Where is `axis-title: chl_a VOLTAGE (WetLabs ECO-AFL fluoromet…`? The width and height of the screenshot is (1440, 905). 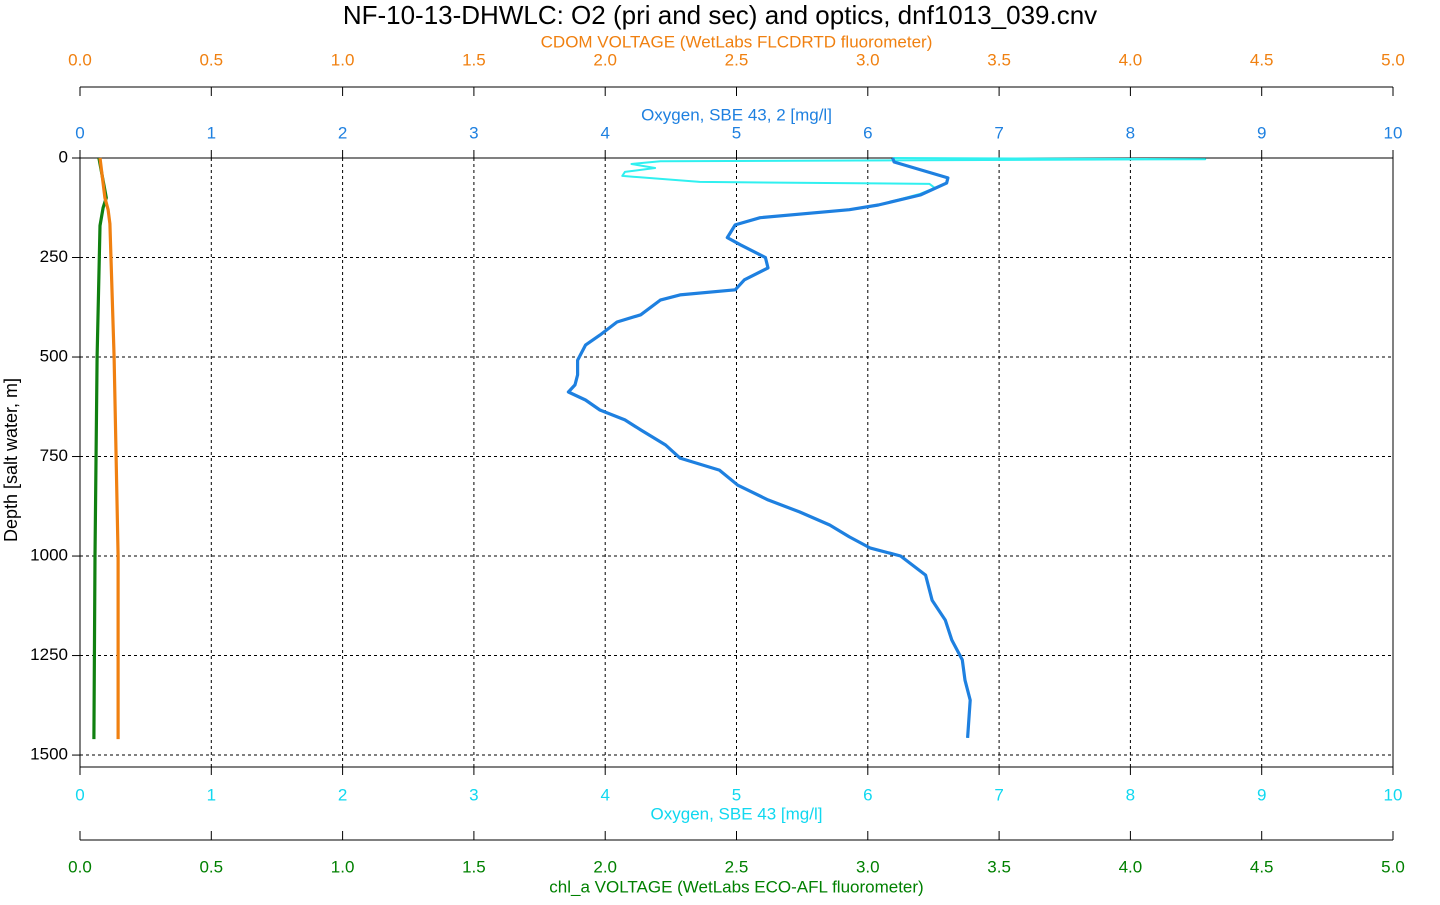 axis-title: chl_a VOLTAGE (WetLabs ECO-AFL fluoromet… is located at coordinates (736, 886).